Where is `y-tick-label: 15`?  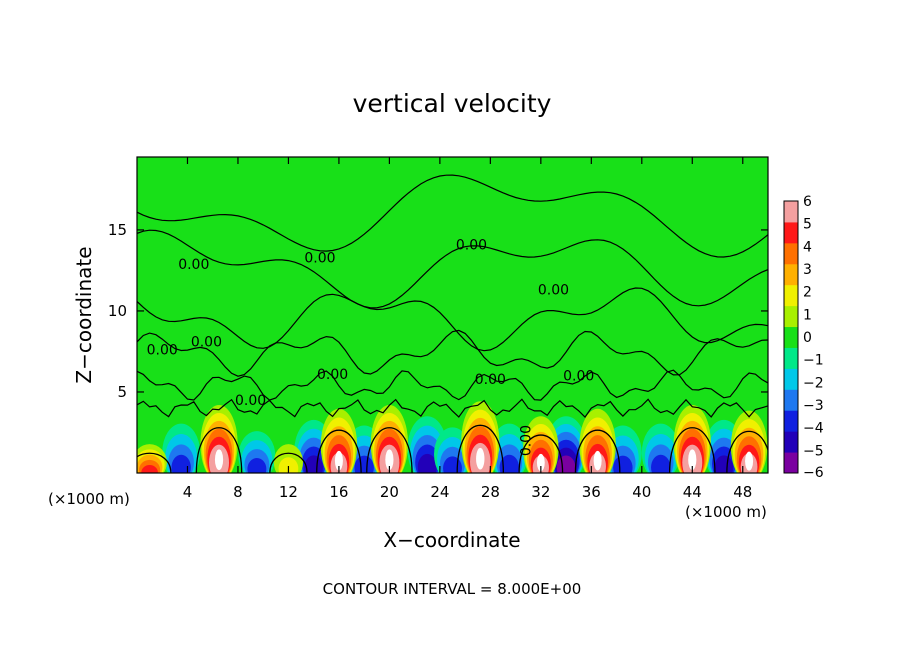
y-tick-label: 15 is located at coordinates (117, 230).